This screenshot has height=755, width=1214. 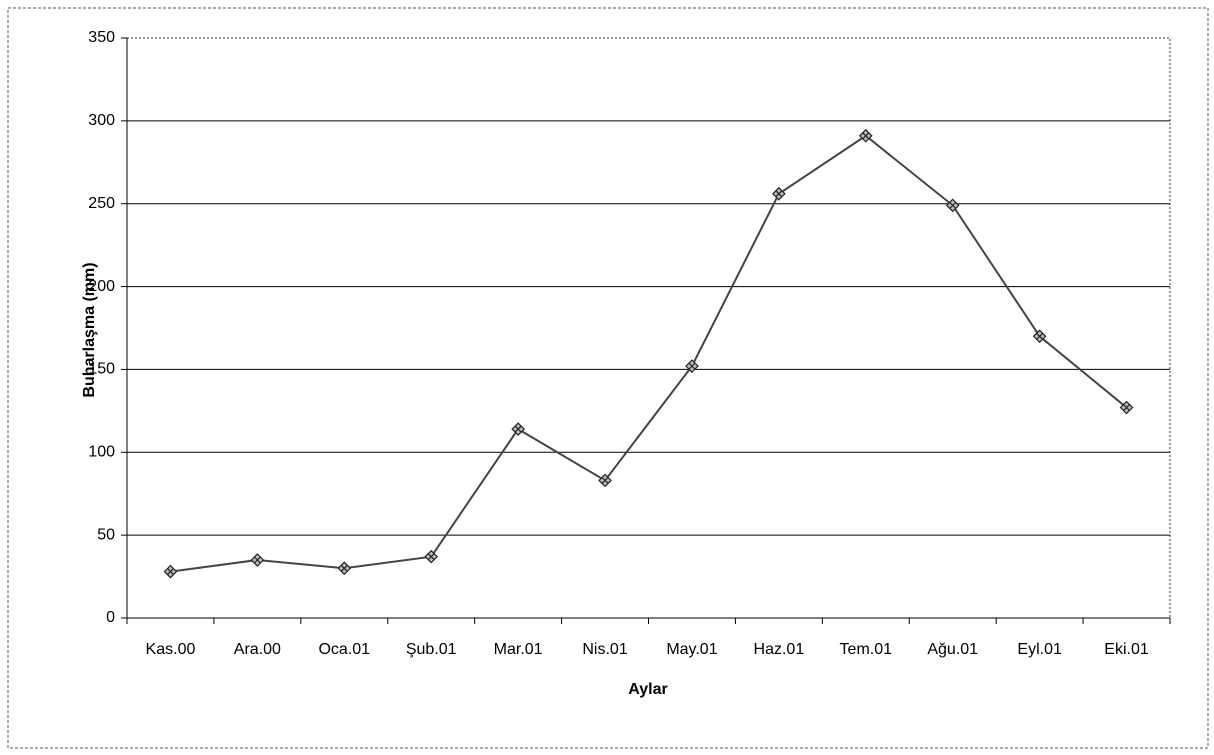 What do you see at coordinates (106, 534) in the screenshot?
I see `y-tick-label: 50` at bounding box center [106, 534].